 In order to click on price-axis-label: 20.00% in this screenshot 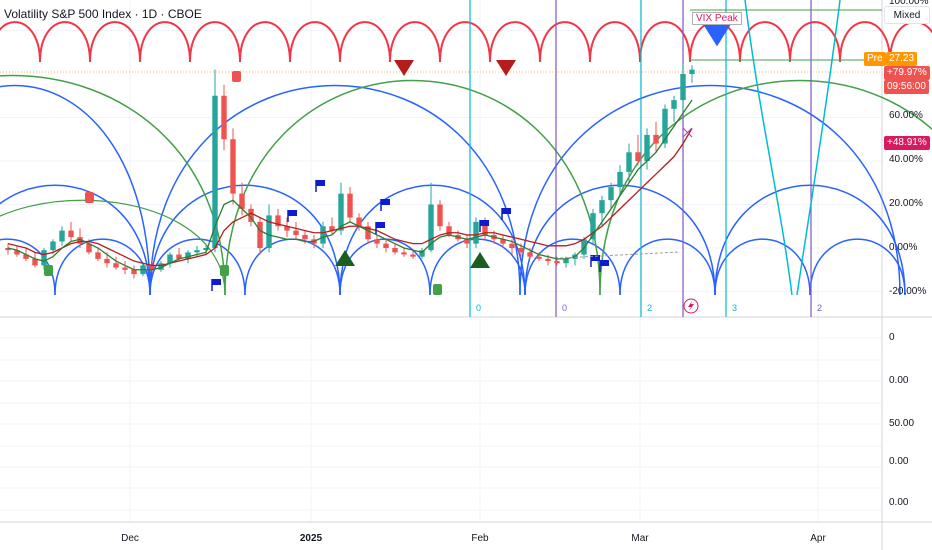, I will do `click(906, 203)`.